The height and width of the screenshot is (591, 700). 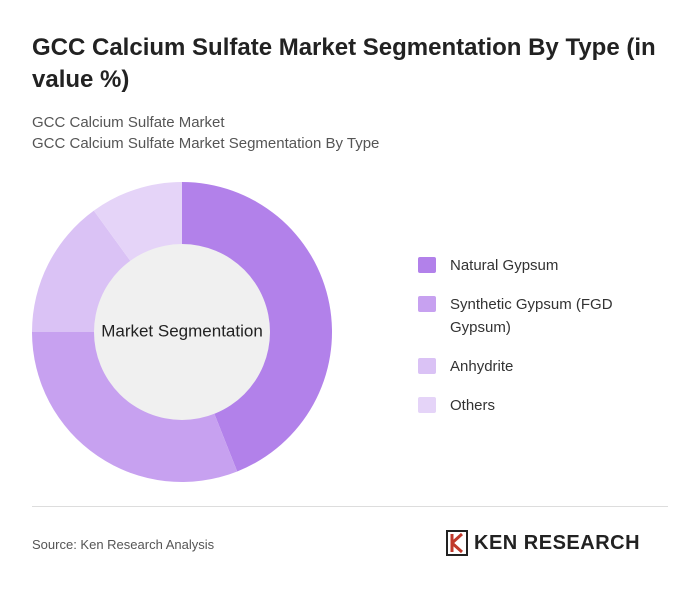 What do you see at coordinates (538, 405) in the screenshot?
I see `legend-item: Others` at bounding box center [538, 405].